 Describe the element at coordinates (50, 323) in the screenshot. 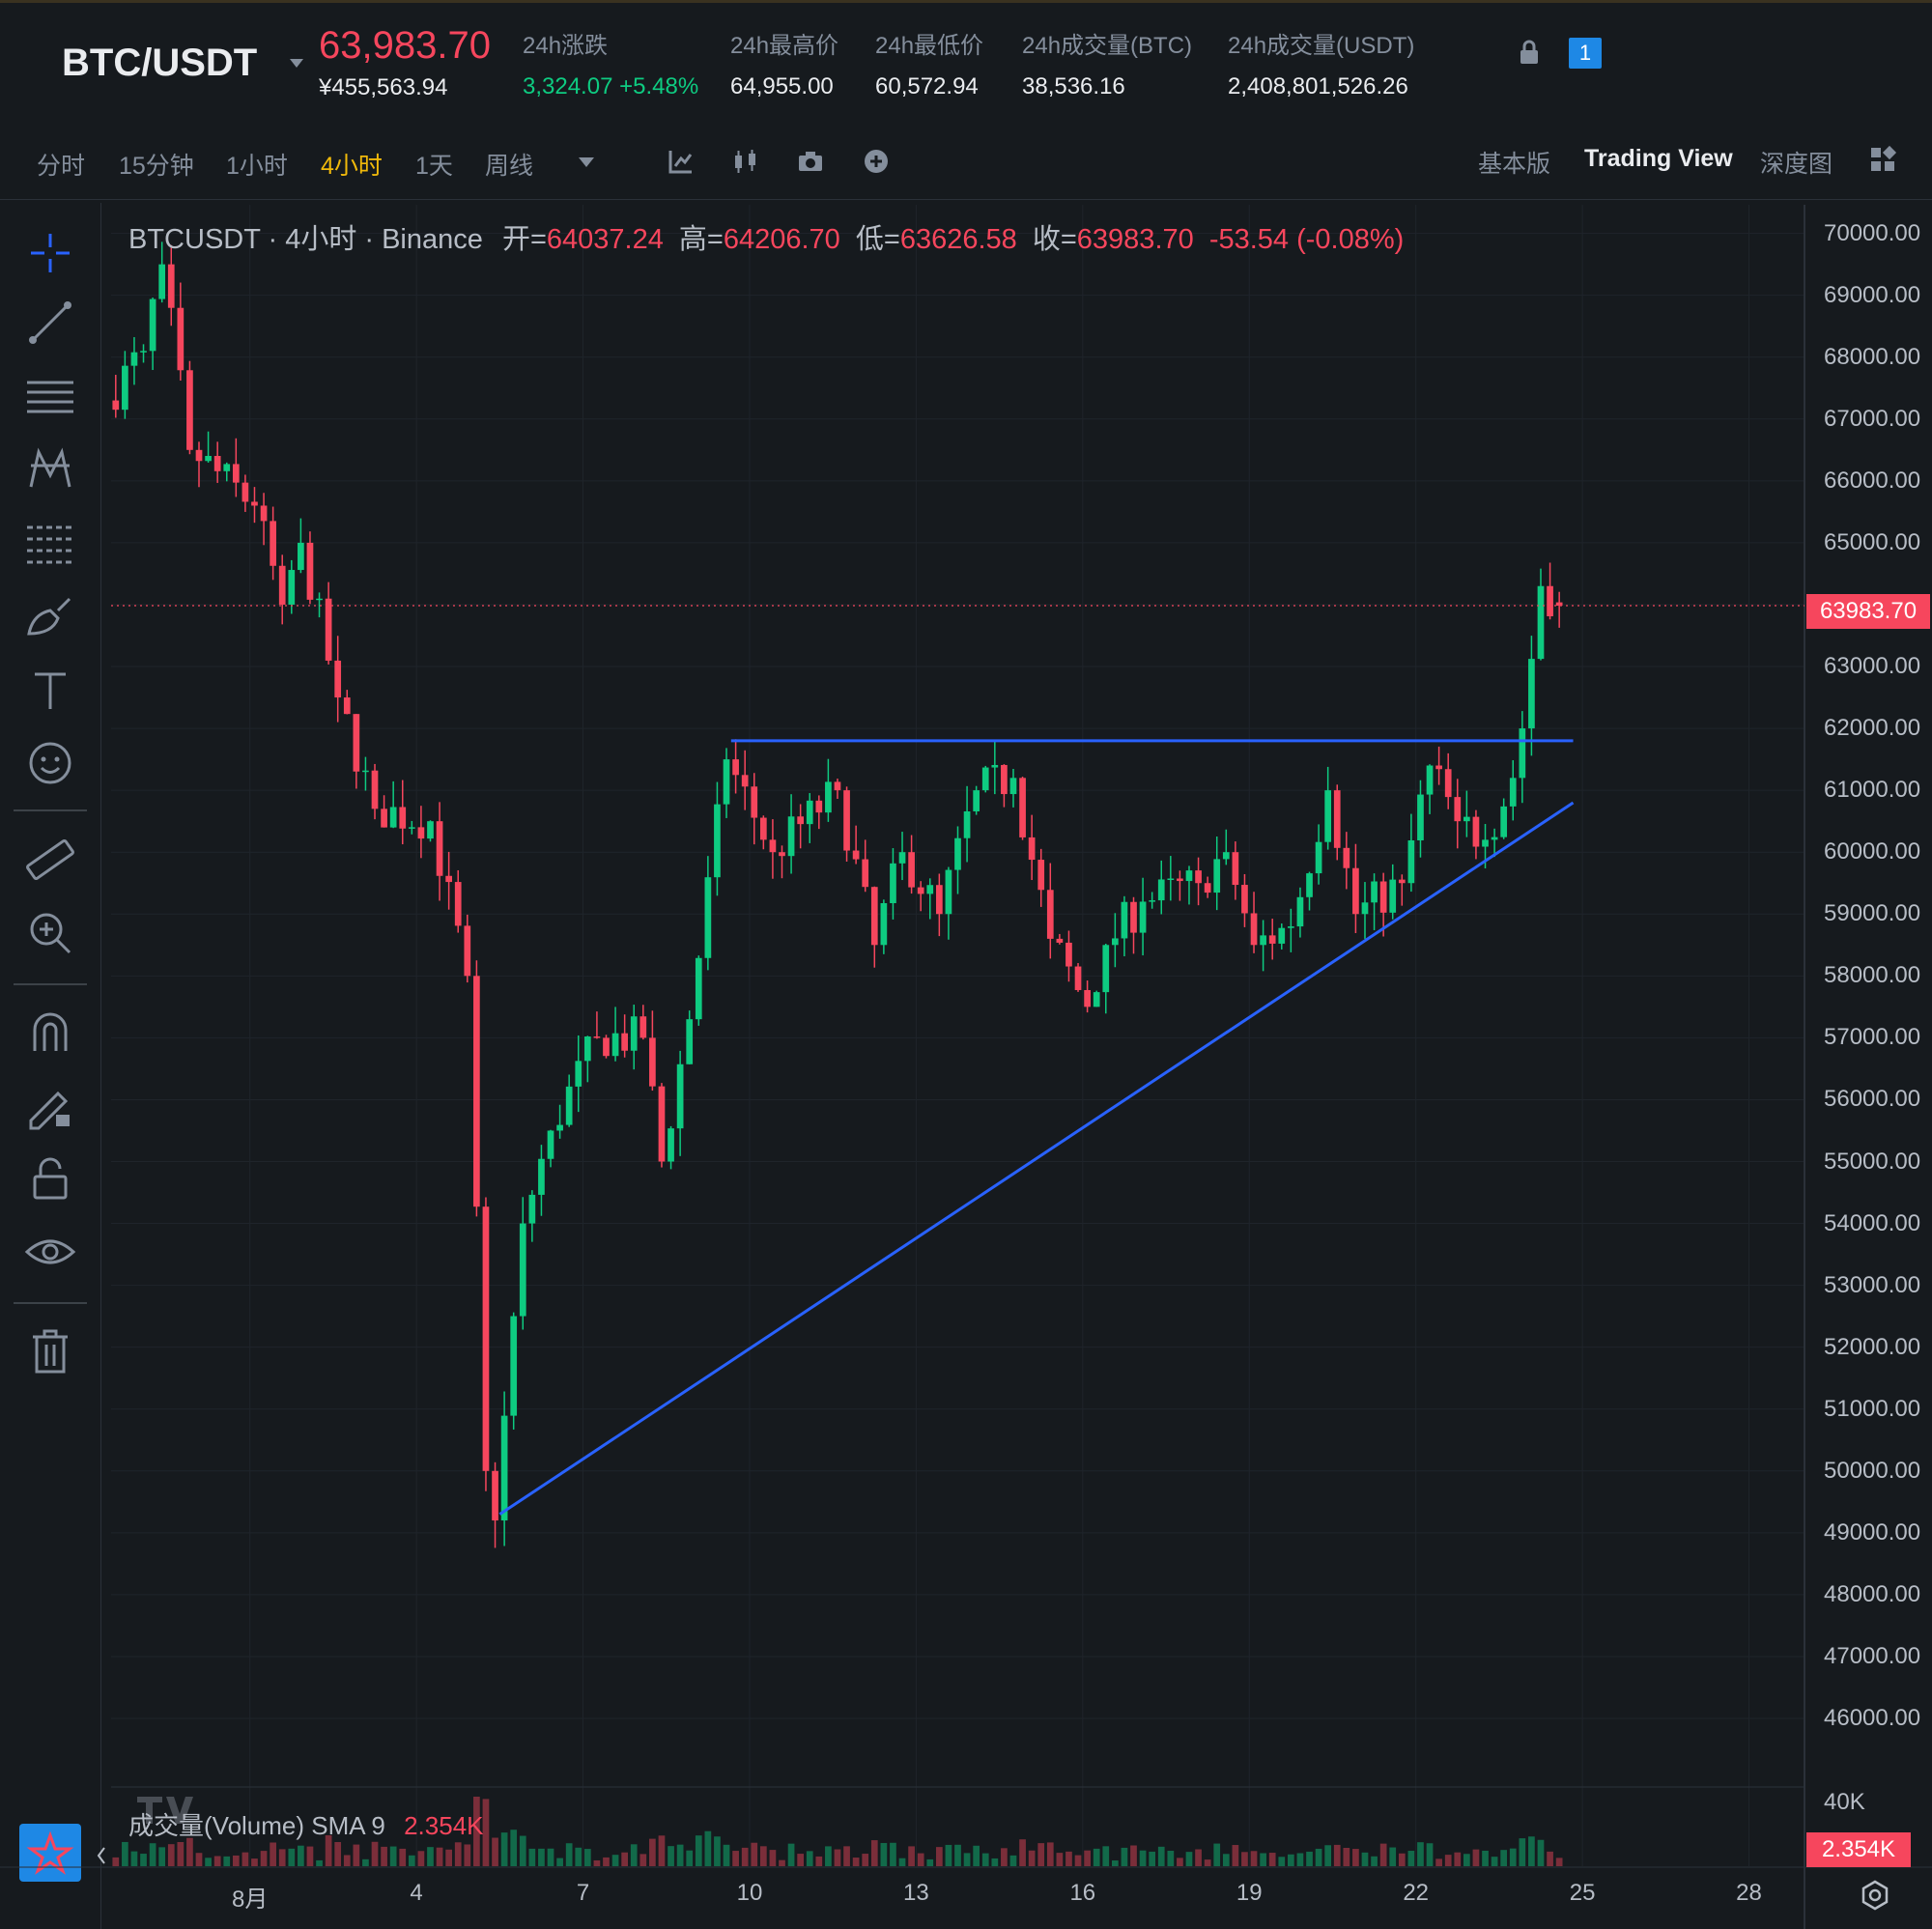

I see `trend-line-tool` at that location.